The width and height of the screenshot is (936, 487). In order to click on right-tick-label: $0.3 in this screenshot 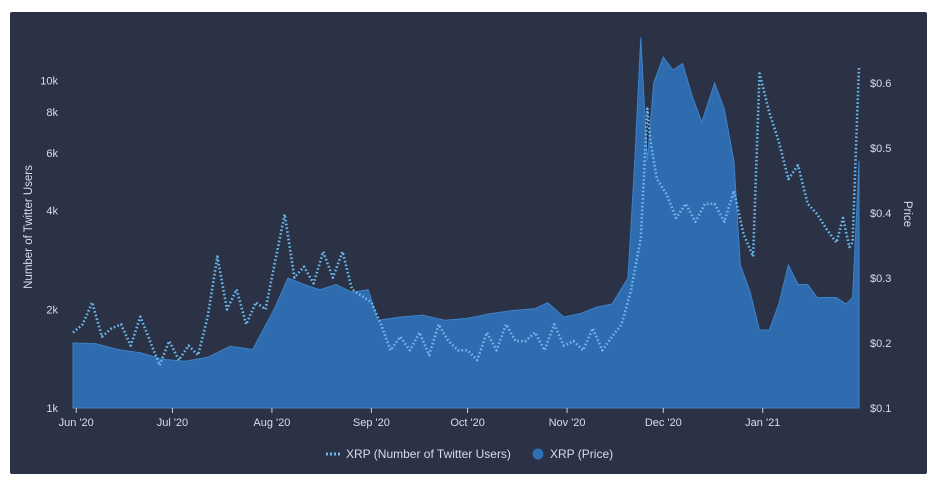, I will do `click(880, 279)`.